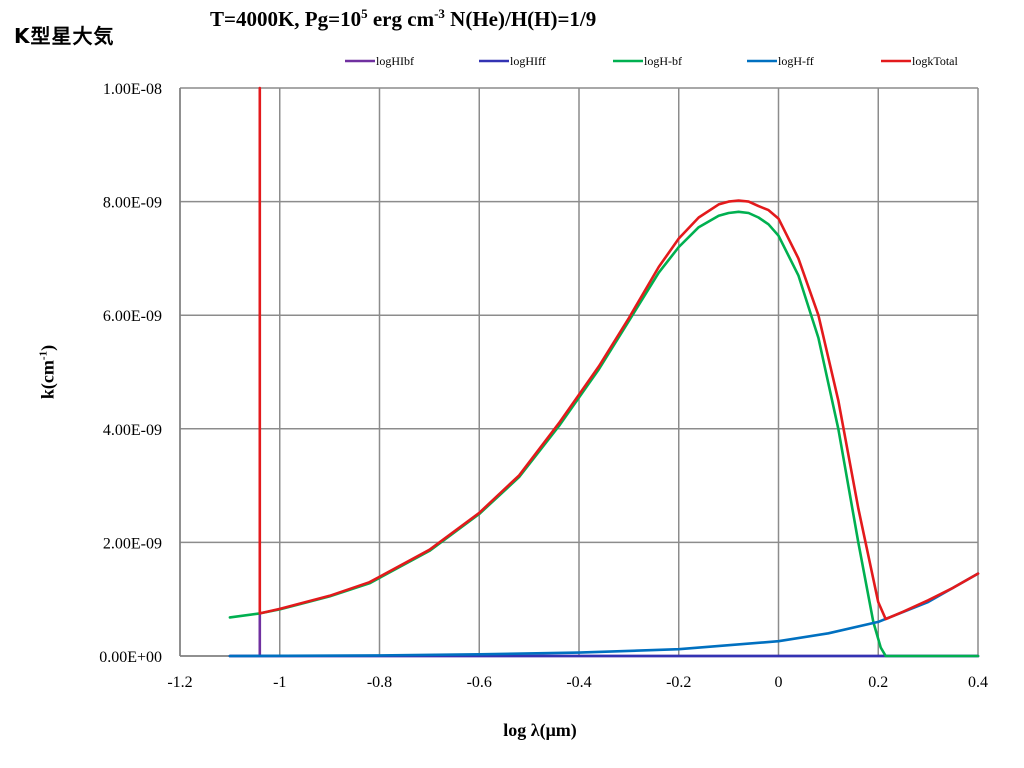 This screenshot has height=768, width=1024. I want to click on x-tick-label: -1, so click(279, 682).